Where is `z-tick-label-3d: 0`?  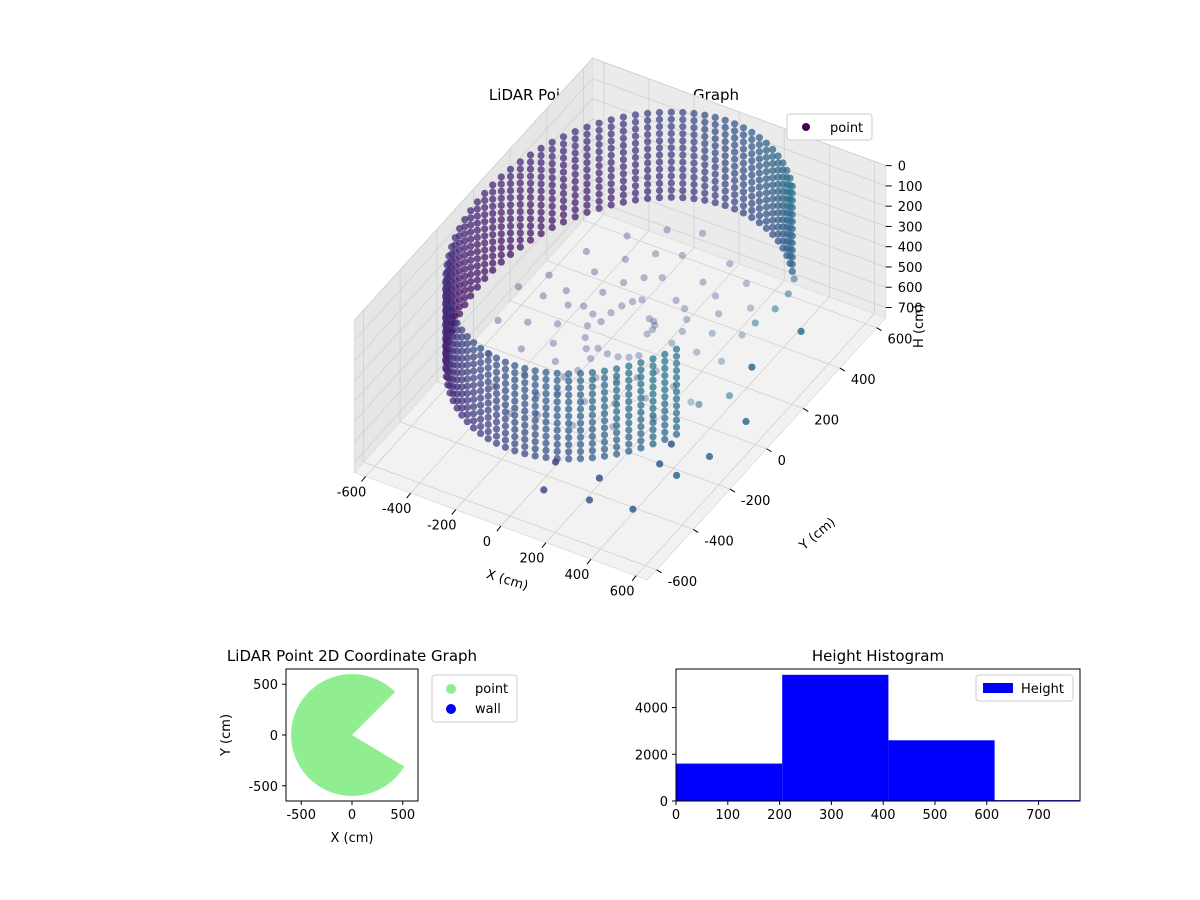
z-tick-label-3d: 0 is located at coordinates (902, 167).